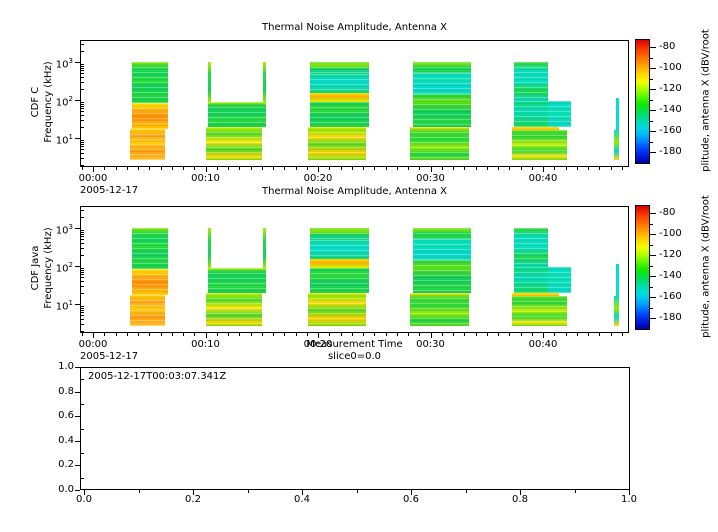 This screenshot has width=718, height=532. I want to click on x-tick-label: 00:10, so click(205, 178).